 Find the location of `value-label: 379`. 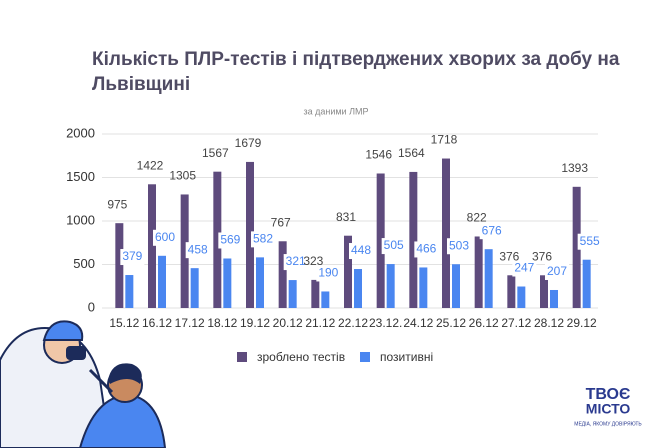

value-label: 379 is located at coordinates (132, 256).